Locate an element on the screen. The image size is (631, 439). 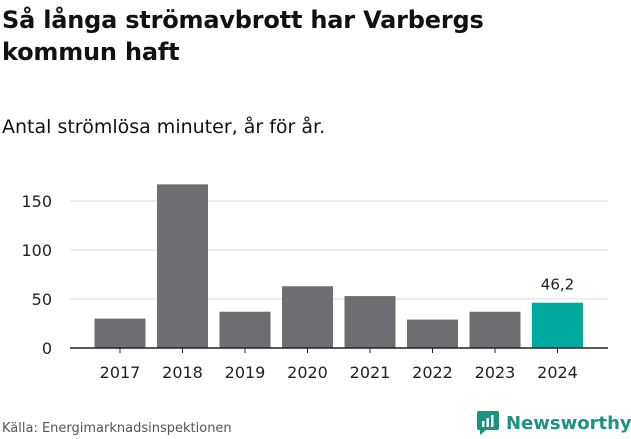
chart-subtitle: Antal strömlösa minuter, år för år. is located at coordinates (164, 127).